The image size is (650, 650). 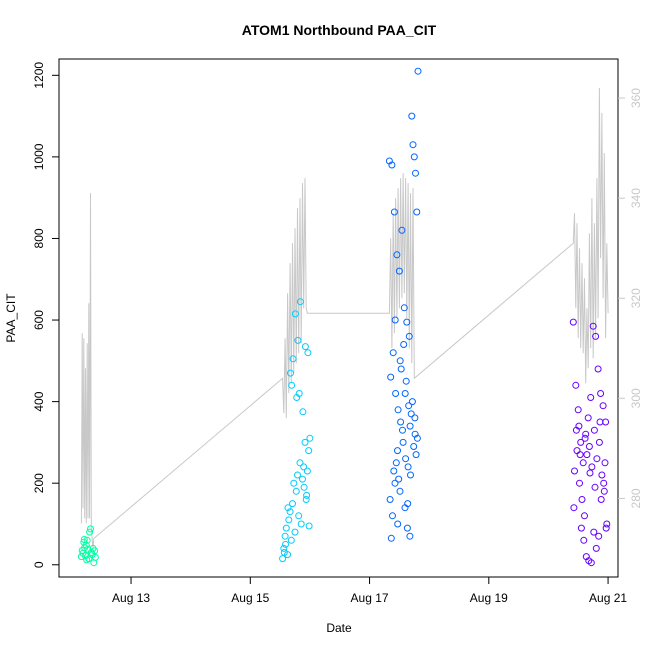 What do you see at coordinates (608, 598) in the screenshot?
I see `x-tick-label-4: Aug 21` at bounding box center [608, 598].